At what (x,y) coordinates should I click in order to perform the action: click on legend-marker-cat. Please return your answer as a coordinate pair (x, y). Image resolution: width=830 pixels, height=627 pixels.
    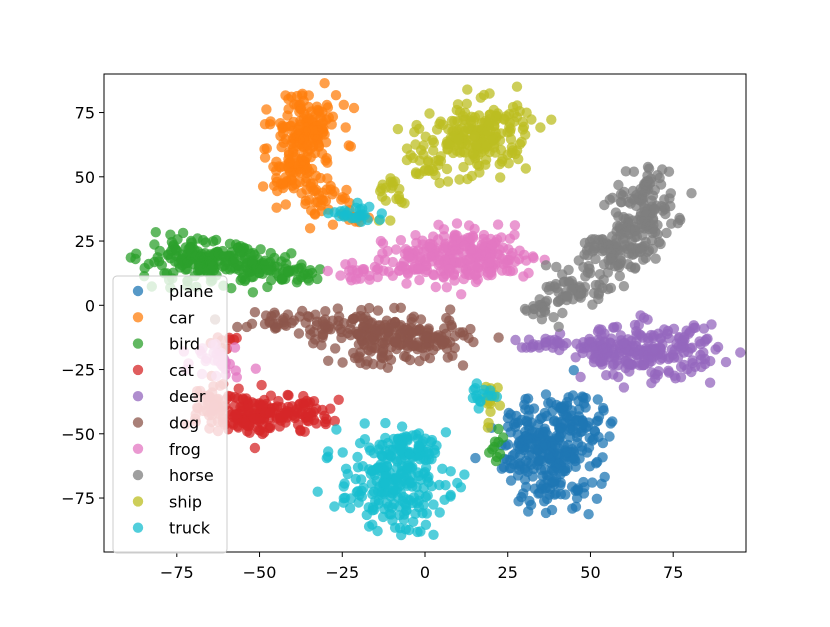
    Looking at the image, I should click on (138, 370).